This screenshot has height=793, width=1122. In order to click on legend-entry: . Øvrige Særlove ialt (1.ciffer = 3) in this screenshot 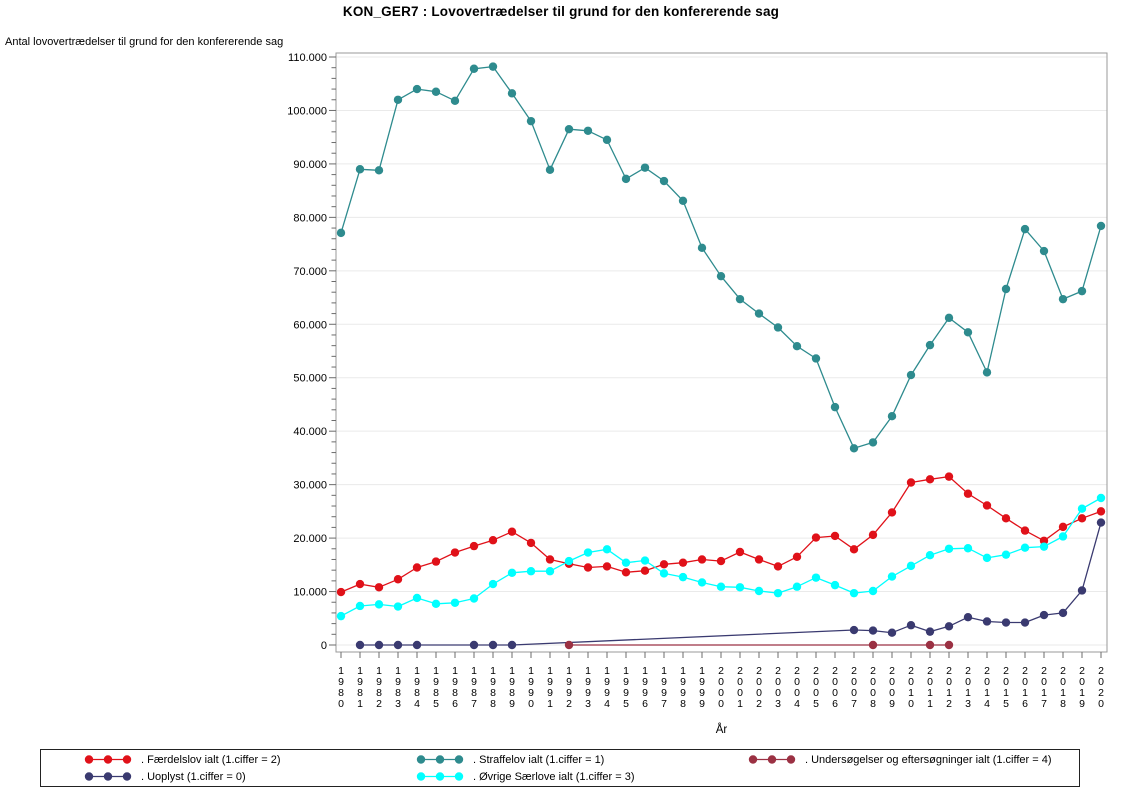, I will do `click(581, 777)`.